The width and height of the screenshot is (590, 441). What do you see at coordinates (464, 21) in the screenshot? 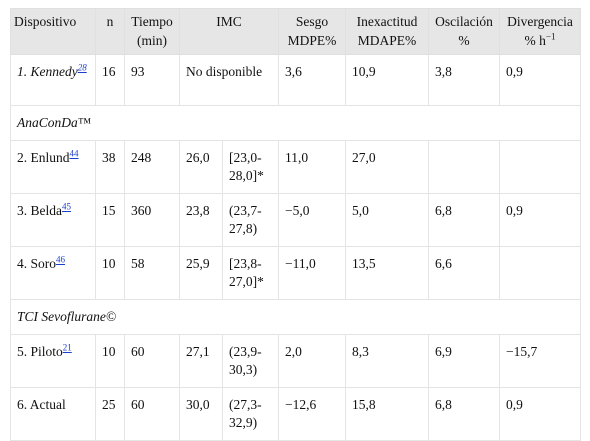
I see `header-text: Oscilación` at bounding box center [464, 21].